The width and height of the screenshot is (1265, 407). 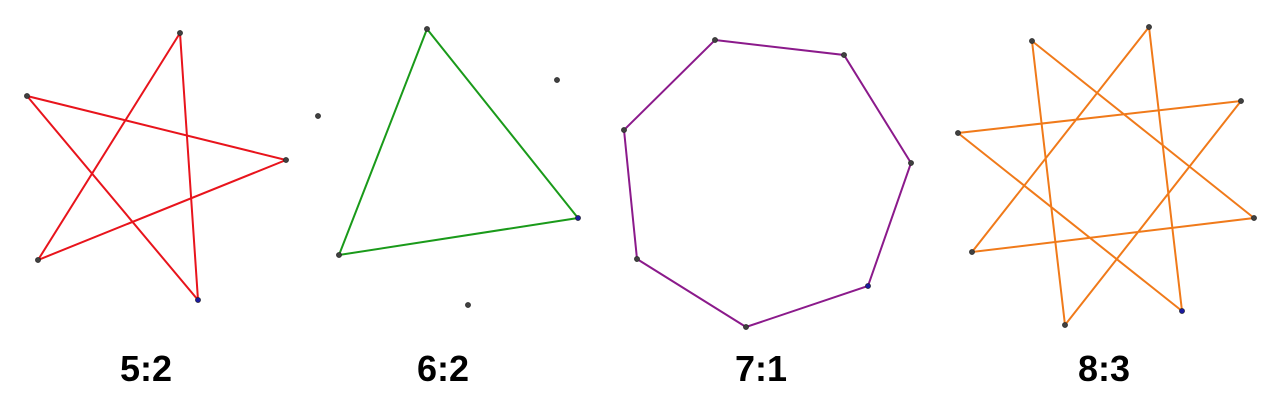 I want to click on label-5-2: 5:2, so click(x=146, y=368).